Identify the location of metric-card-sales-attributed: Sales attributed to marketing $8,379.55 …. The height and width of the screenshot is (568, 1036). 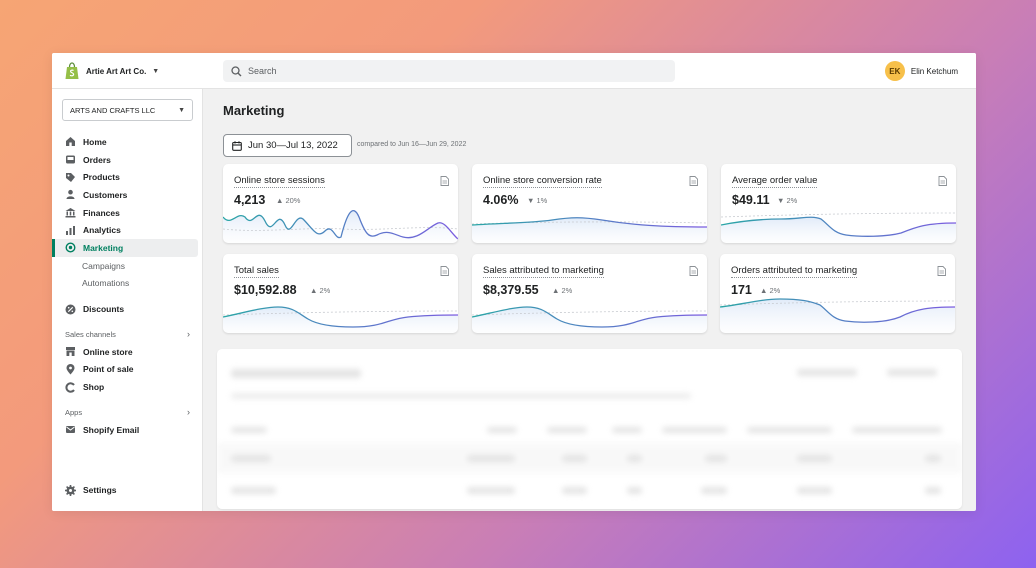
(589, 293).